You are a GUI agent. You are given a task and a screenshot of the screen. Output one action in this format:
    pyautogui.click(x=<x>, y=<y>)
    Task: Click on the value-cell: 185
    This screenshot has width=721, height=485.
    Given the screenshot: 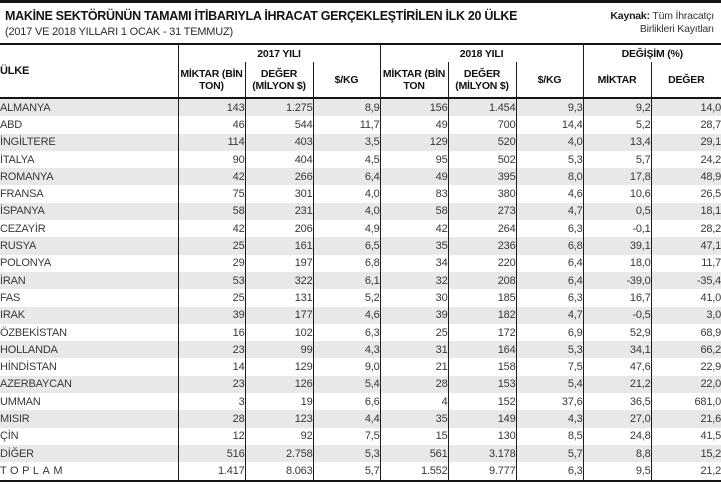 What is the action you would take?
    pyautogui.click(x=482, y=298)
    